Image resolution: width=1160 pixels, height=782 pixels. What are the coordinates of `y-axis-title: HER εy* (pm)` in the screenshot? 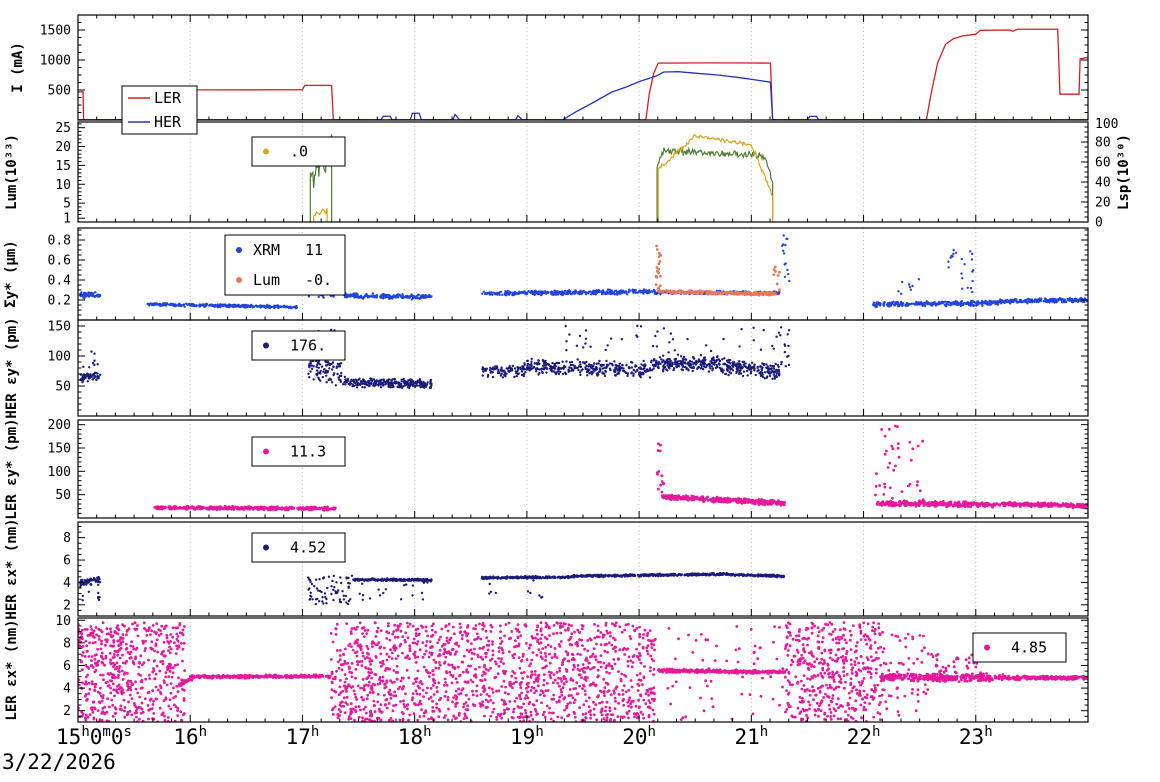 It's located at (12, 367).